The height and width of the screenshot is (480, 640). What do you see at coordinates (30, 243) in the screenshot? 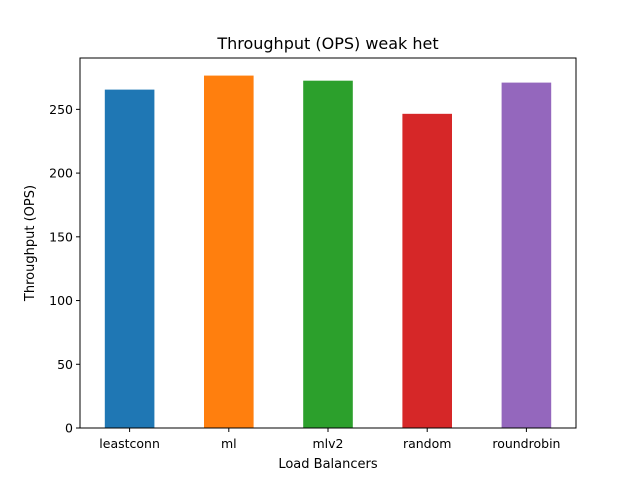
I see `y-axis-label: Throughput (OPS)` at bounding box center [30, 243].